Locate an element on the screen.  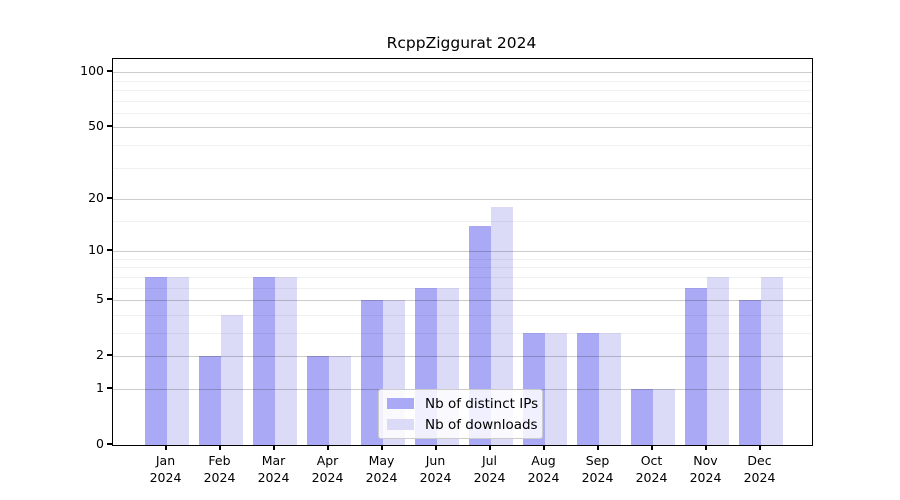
y-tick-label: 10 is located at coordinates (96, 250).